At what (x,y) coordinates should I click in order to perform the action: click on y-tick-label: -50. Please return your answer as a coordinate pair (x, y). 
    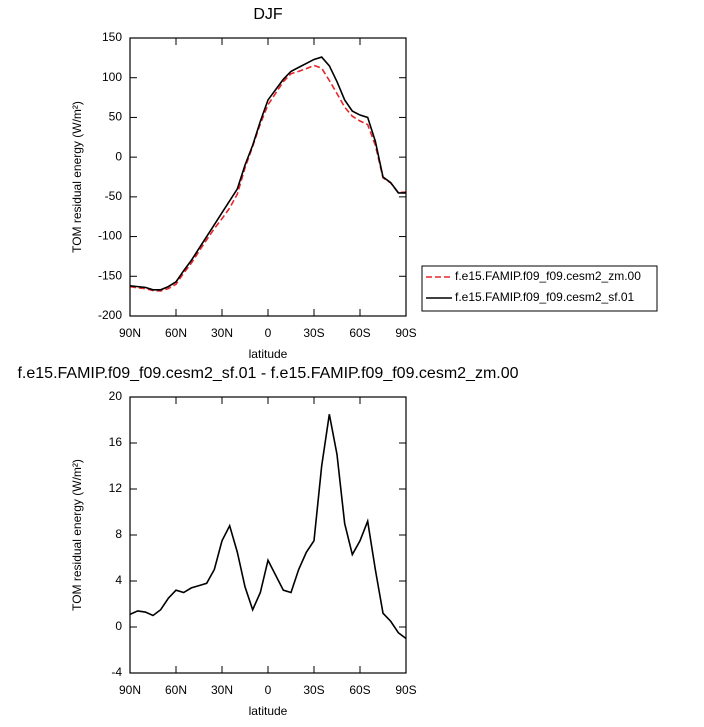
    Looking at the image, I should click on (114, 196).